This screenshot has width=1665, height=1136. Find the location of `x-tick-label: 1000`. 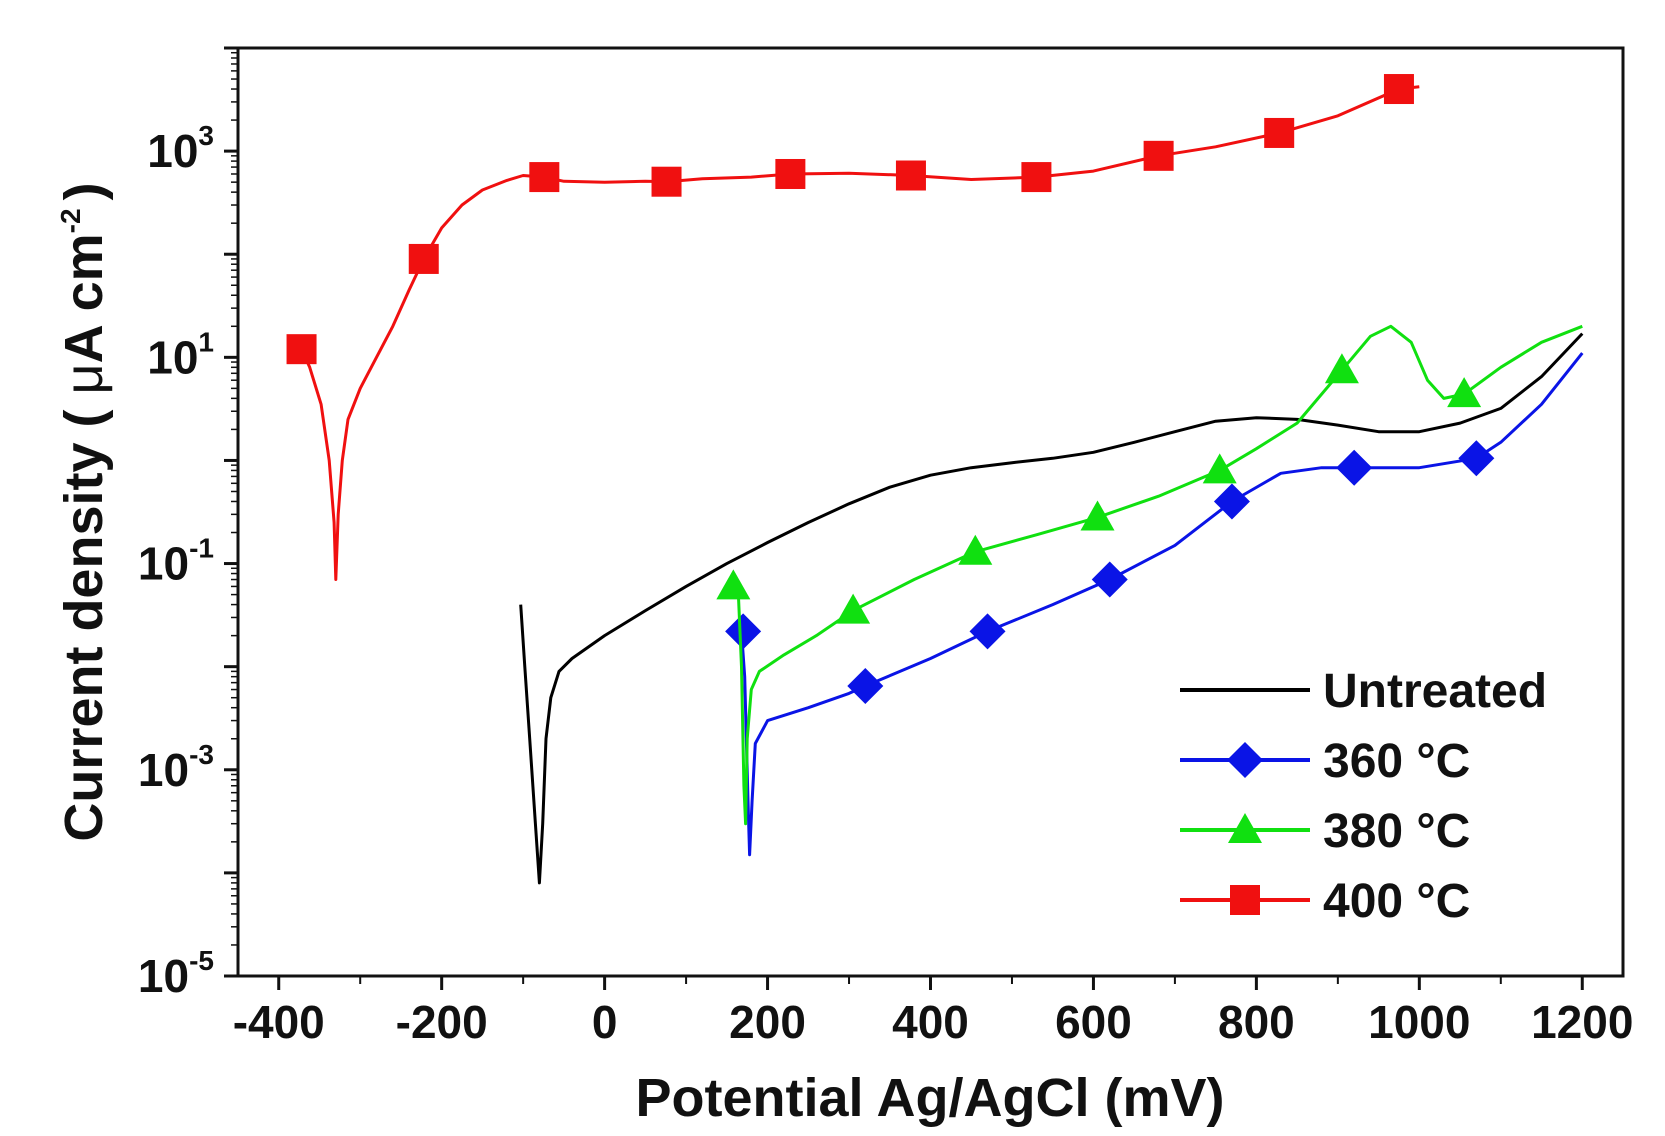

x-tick-label: 1000 is located at coordinates (1419, 1022).